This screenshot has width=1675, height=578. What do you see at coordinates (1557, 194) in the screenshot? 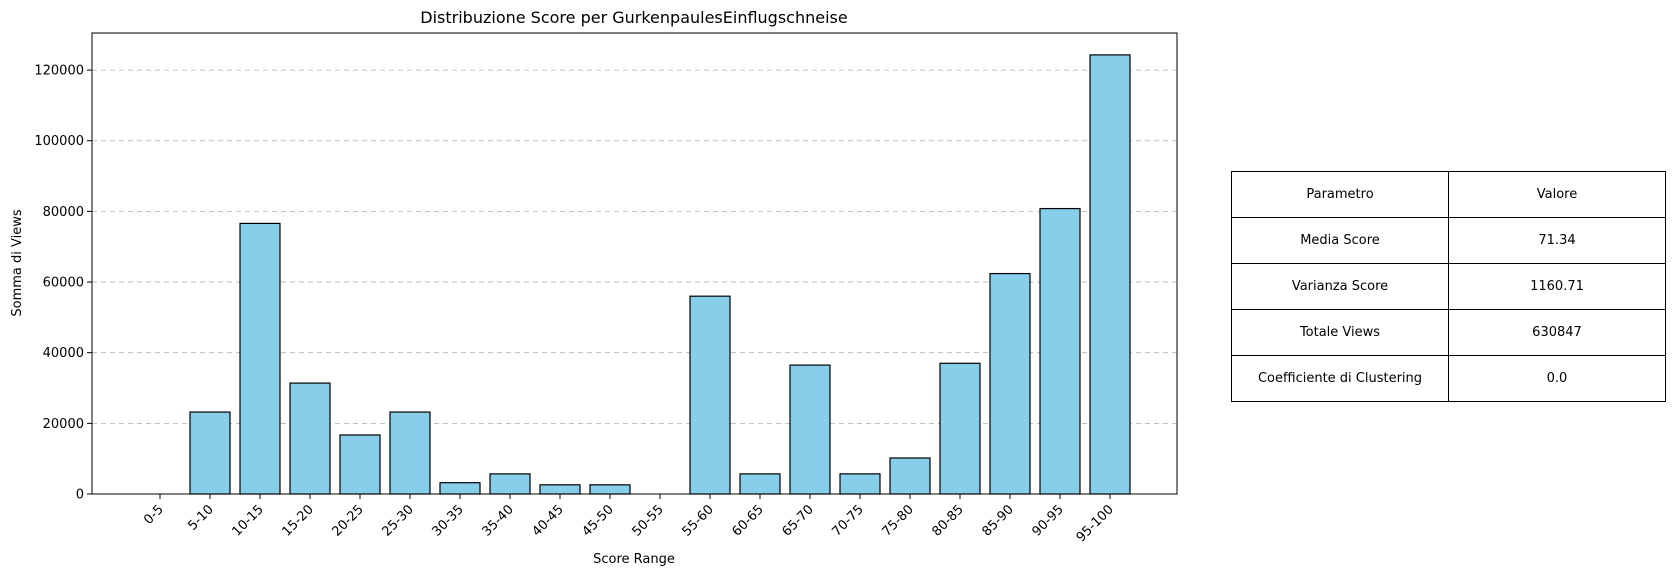
I see `header-valore: Valore` at bounding box center [1557, 194].